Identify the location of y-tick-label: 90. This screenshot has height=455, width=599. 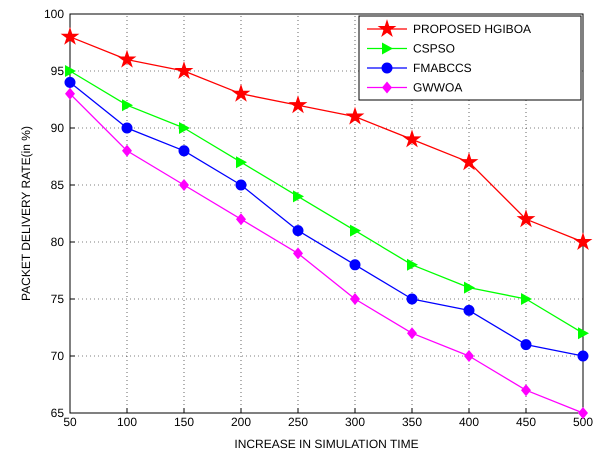
(57, 128).